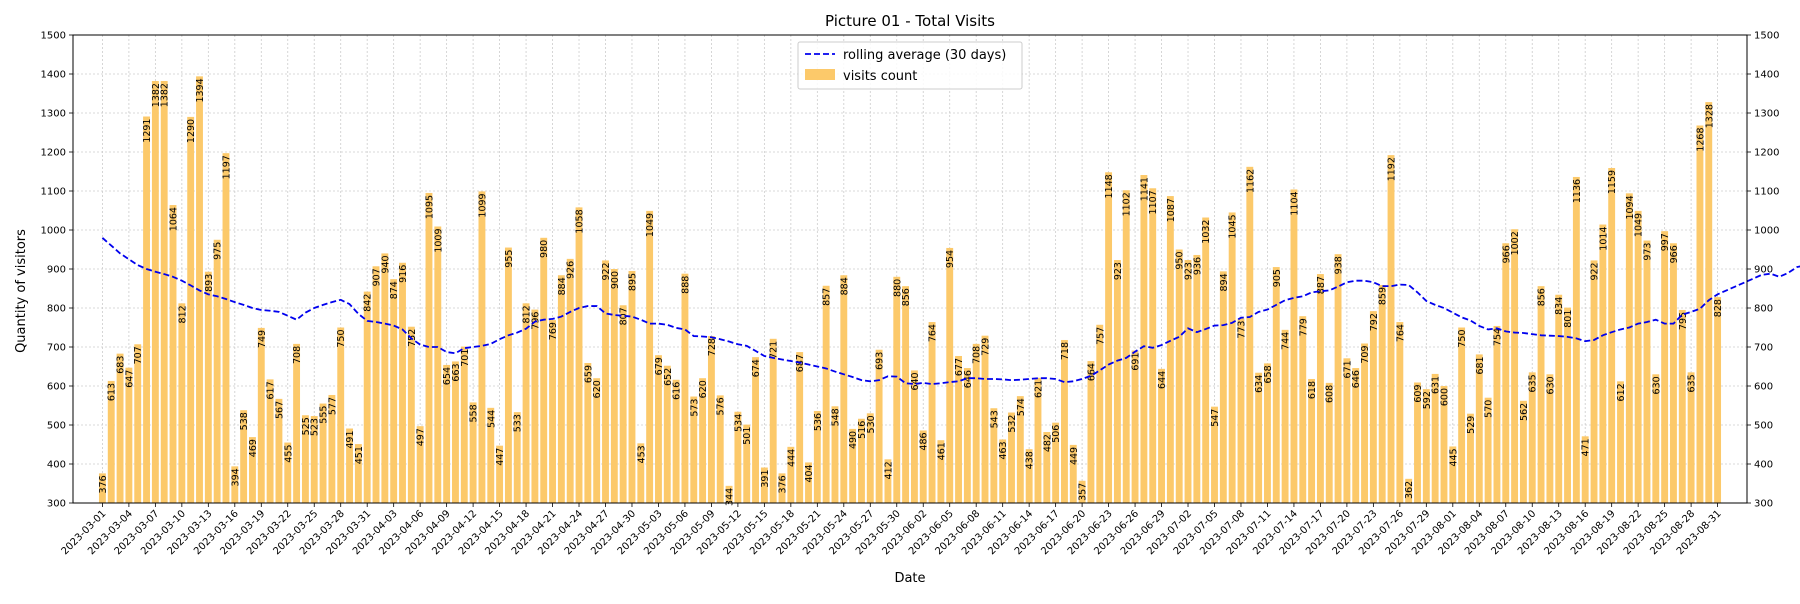 Image resolution: width=1800 pixels, height=604 pixels. I want to click on bar-value-label: 1328, so click(1709, 116).